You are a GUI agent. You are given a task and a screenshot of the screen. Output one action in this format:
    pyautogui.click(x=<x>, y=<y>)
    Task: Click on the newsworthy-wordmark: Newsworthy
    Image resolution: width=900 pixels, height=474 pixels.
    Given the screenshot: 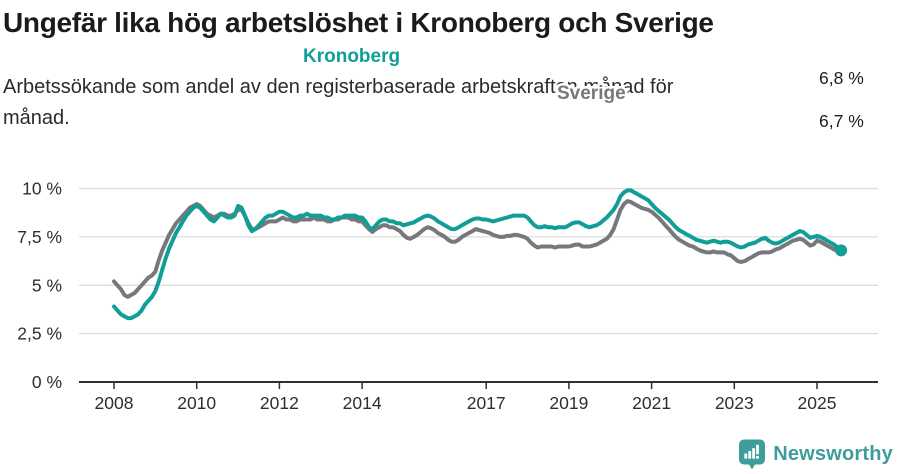 What is the action you would take?
    pyautogui.click(x=833, y=454)
    